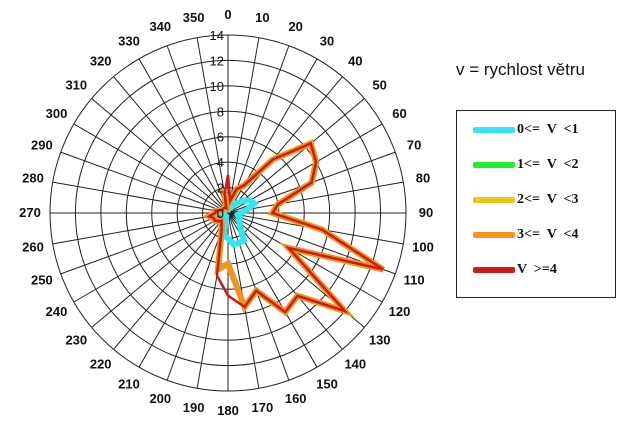  Describe the element at coordinates (220, 162) in the screenshot. I see `radial-tick-label: 4` at that location.